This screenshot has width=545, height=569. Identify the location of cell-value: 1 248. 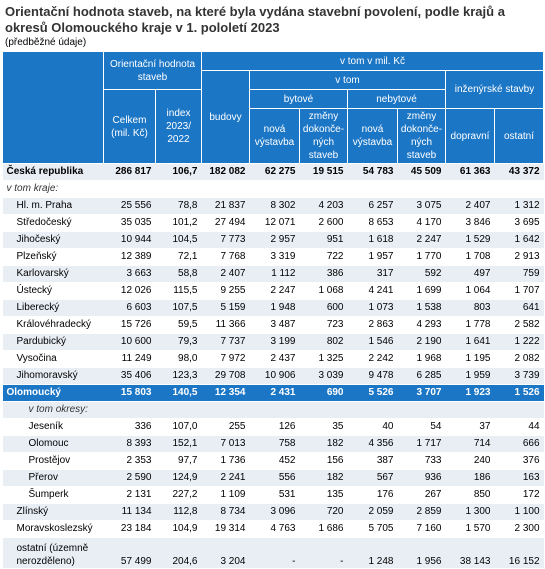
(372, 553).